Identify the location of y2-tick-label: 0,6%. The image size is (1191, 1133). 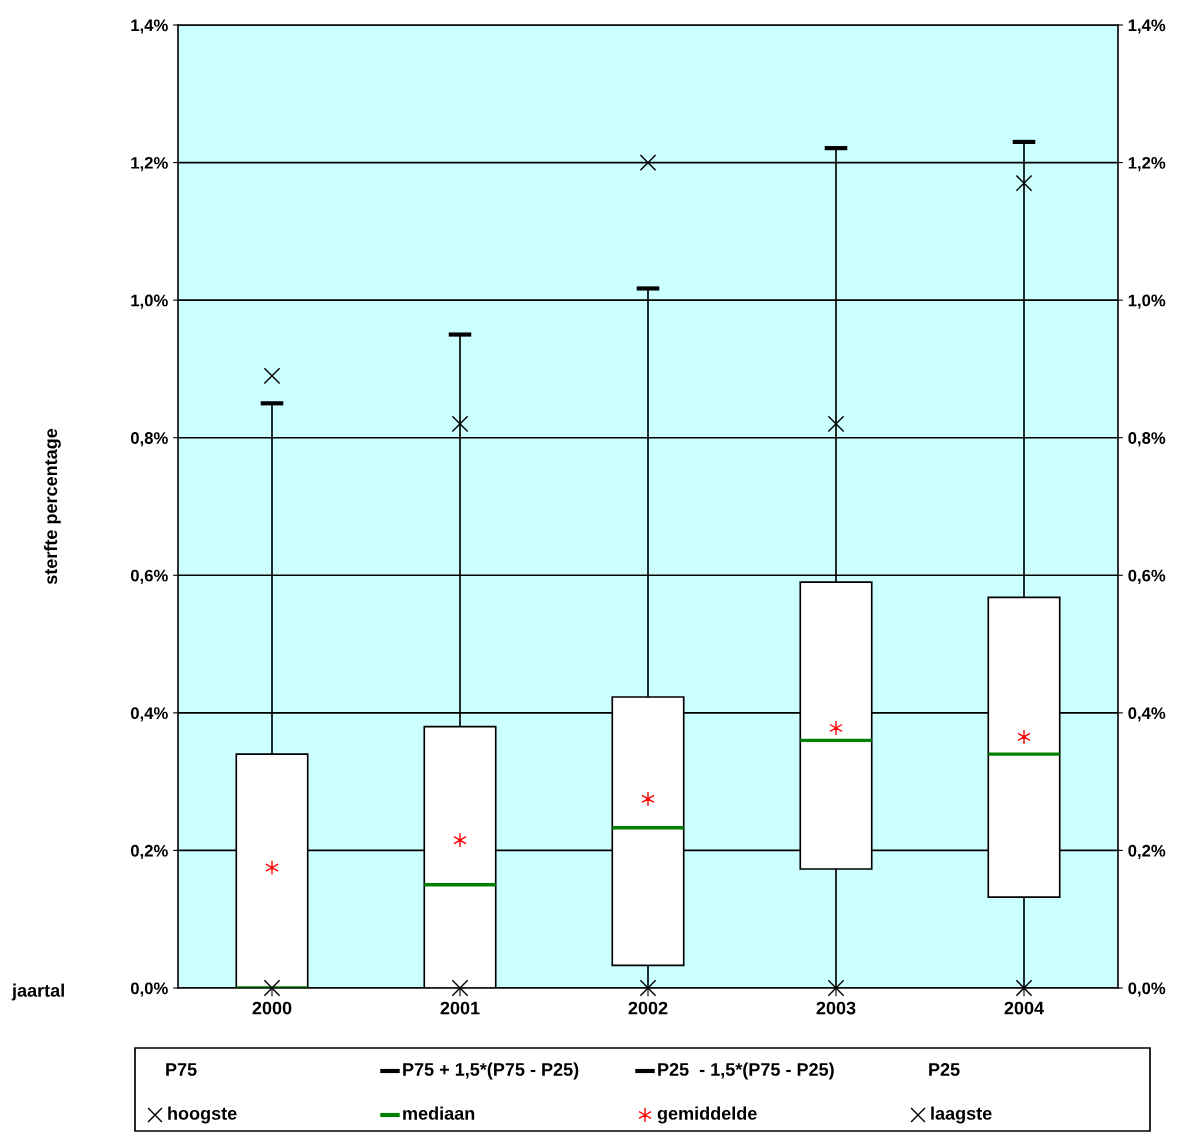
(1147, 576).